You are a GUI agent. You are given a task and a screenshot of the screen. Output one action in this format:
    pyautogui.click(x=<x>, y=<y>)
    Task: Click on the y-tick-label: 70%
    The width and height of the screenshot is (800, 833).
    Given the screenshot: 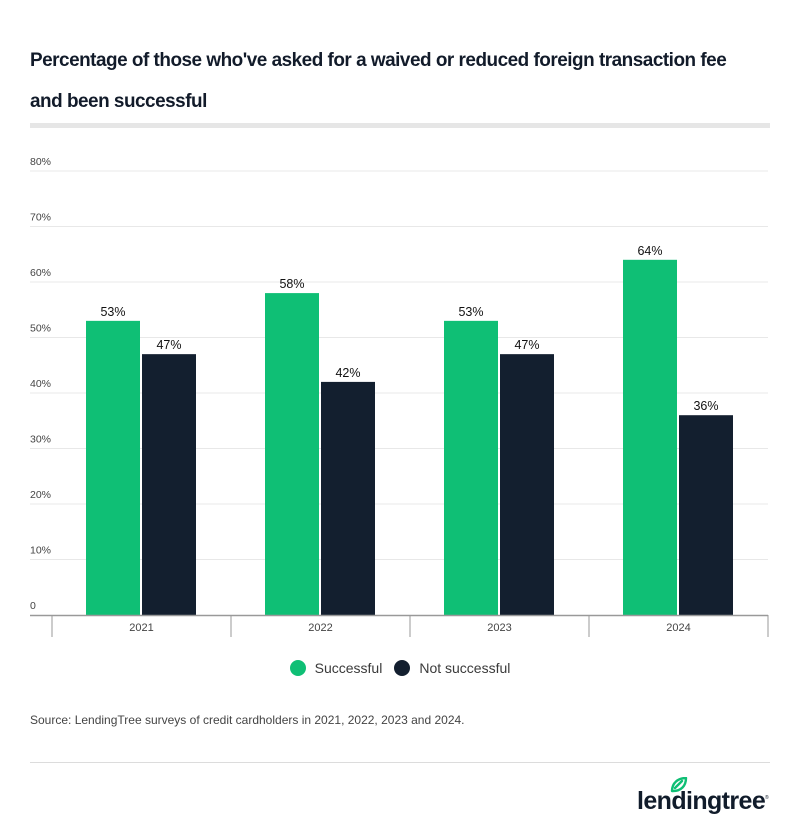 What is the action you would take?
    pyautogui.click(x=40, y=218)
    